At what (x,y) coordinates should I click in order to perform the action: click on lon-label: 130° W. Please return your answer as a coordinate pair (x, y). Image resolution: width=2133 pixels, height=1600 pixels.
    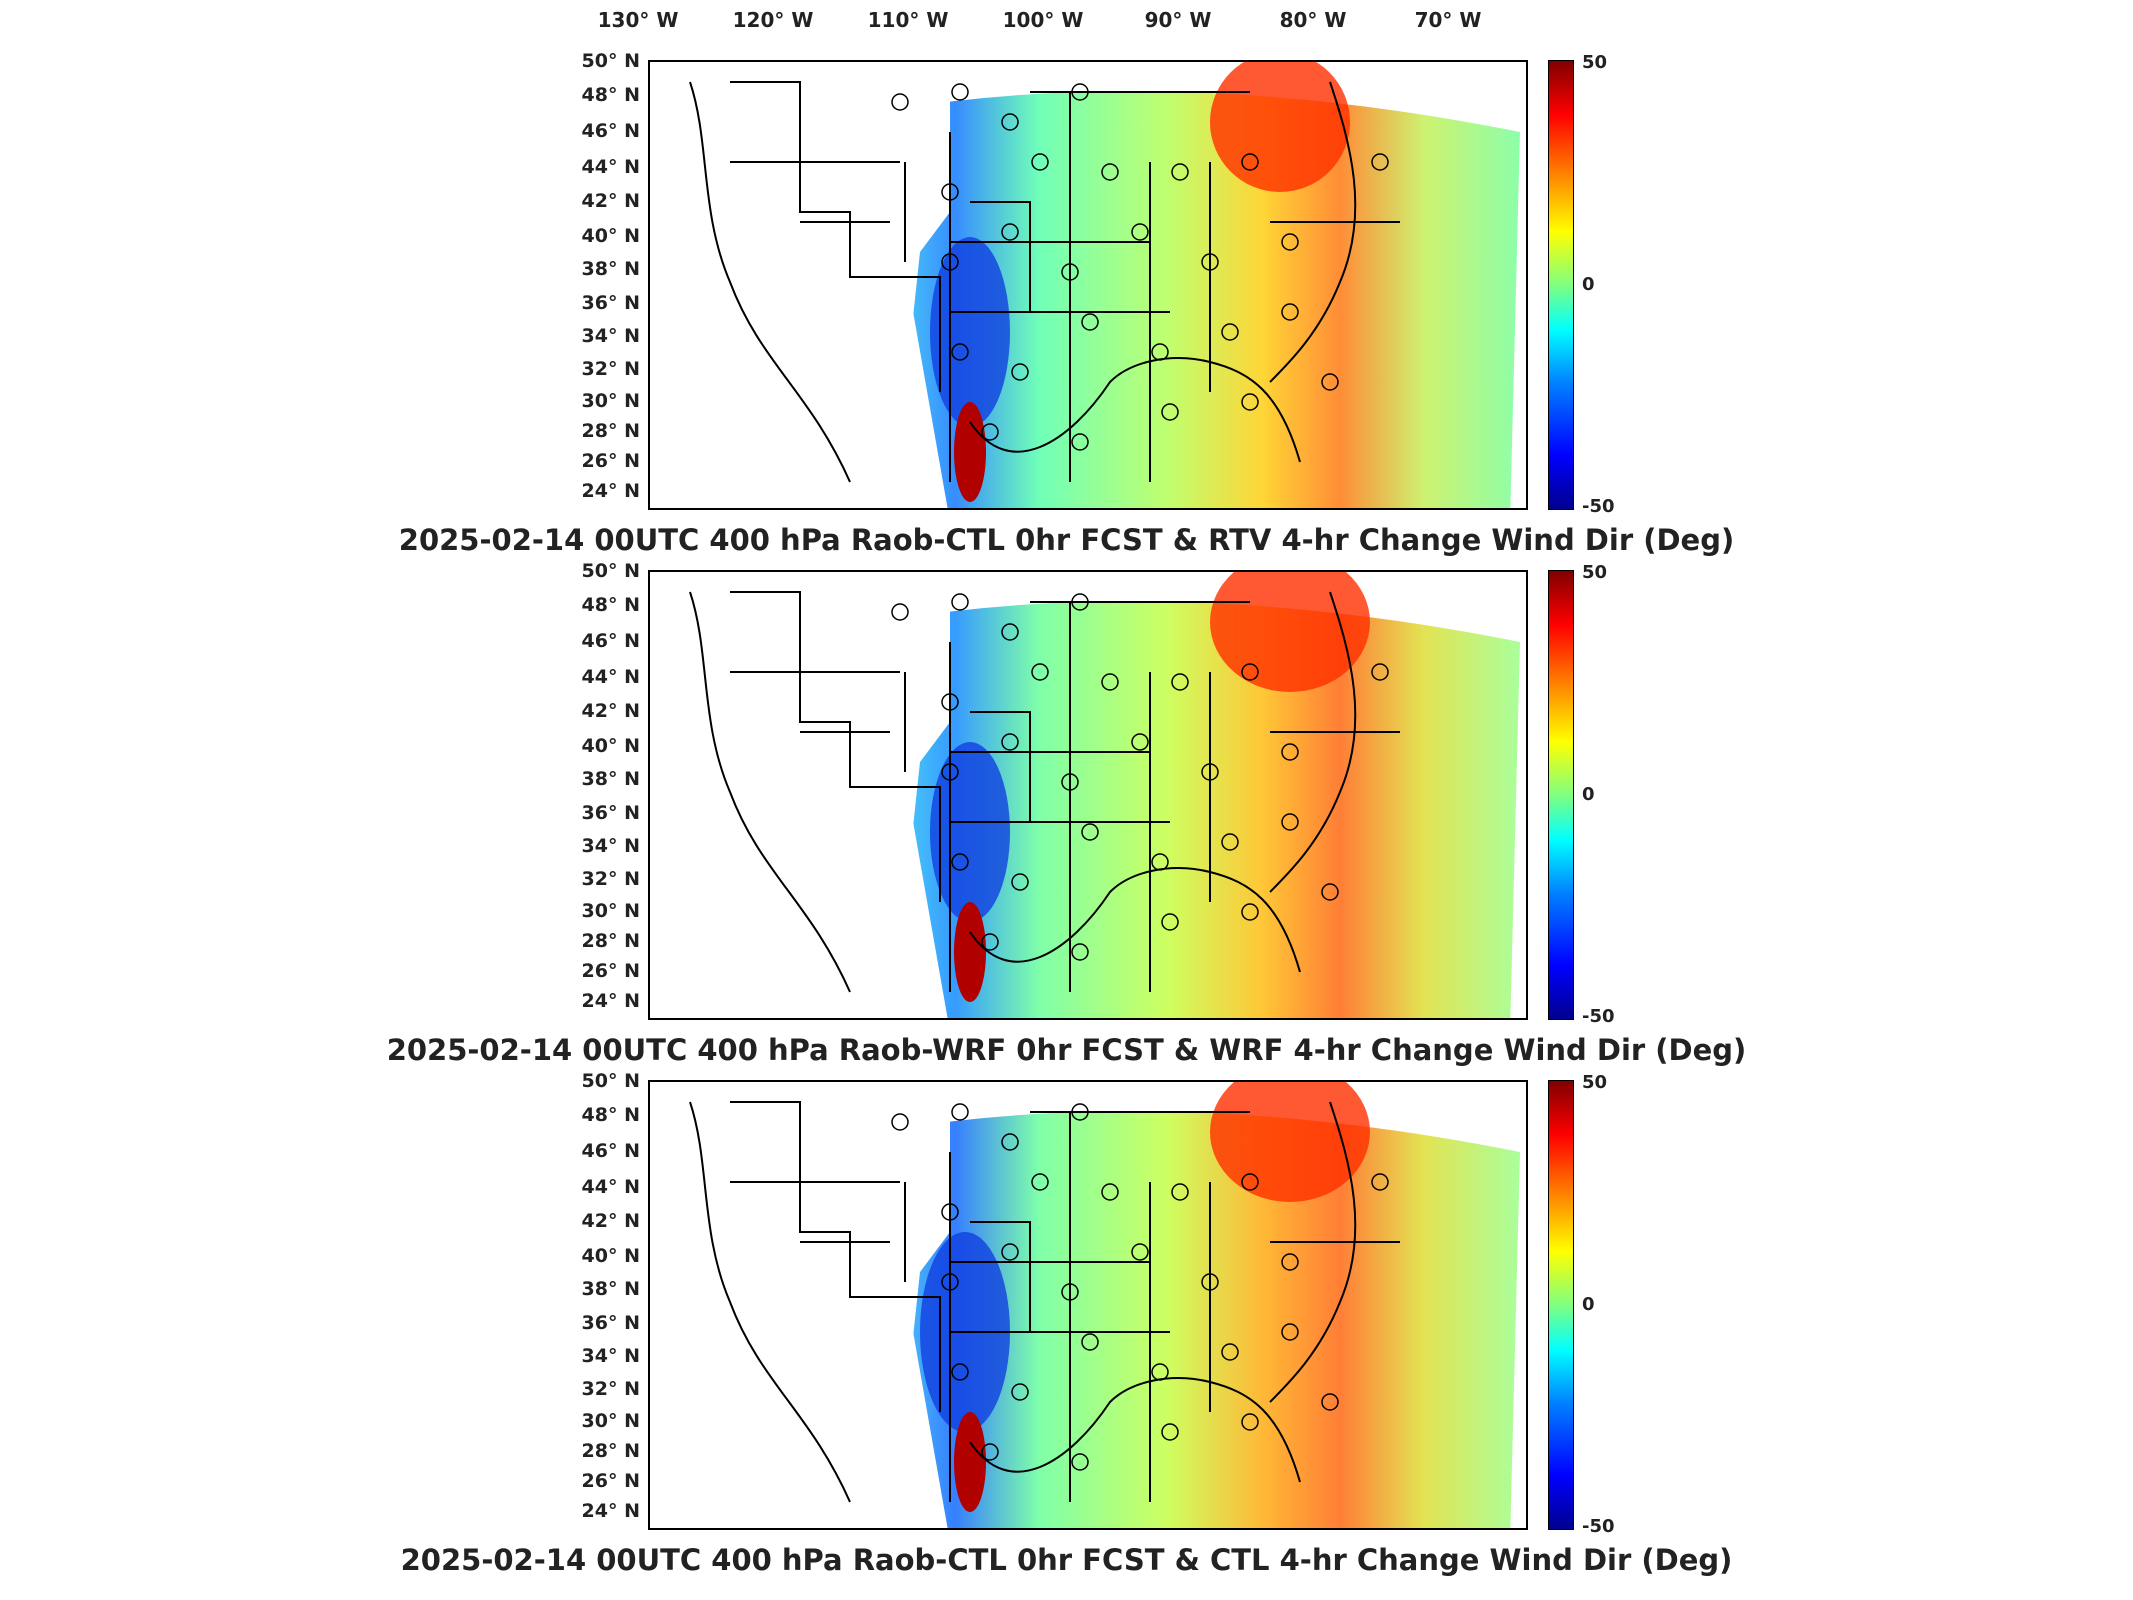
    Looking at the image, I should click on (638, 20).